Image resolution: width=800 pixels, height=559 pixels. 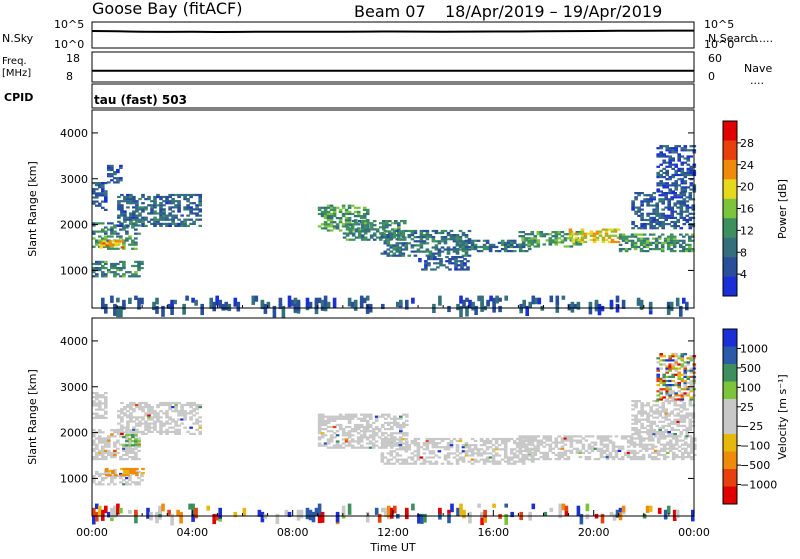 I want to click on frequency-panel-frame, so click(x=393, y=67).